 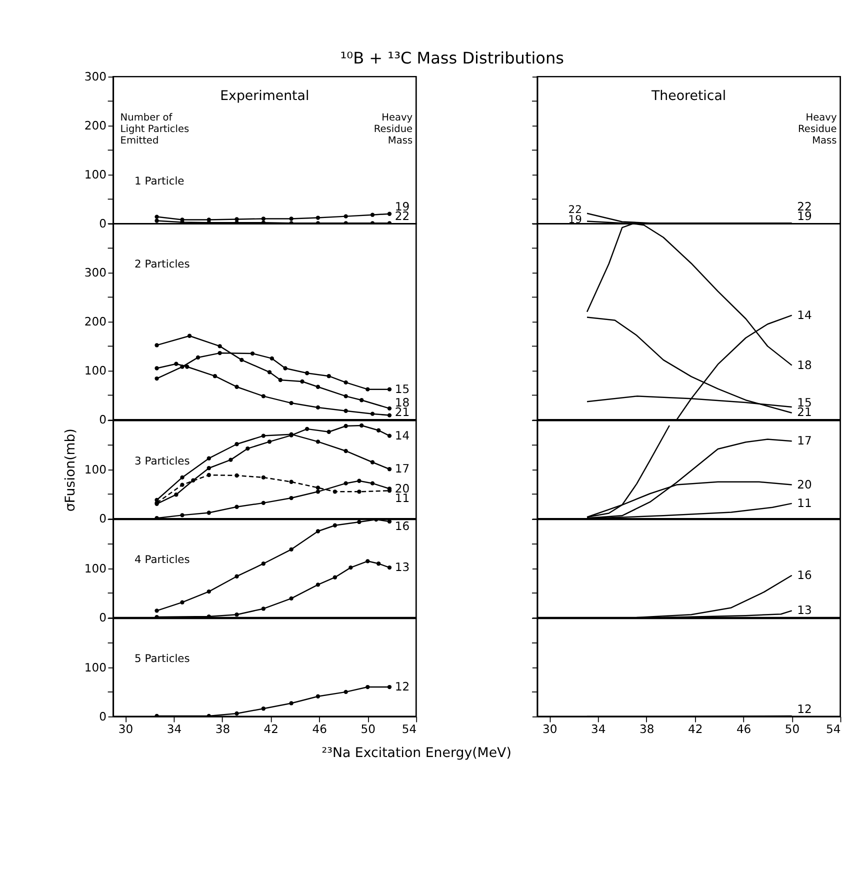 I want to click on annotation: 1 Particle, so click(x=159, y=181).